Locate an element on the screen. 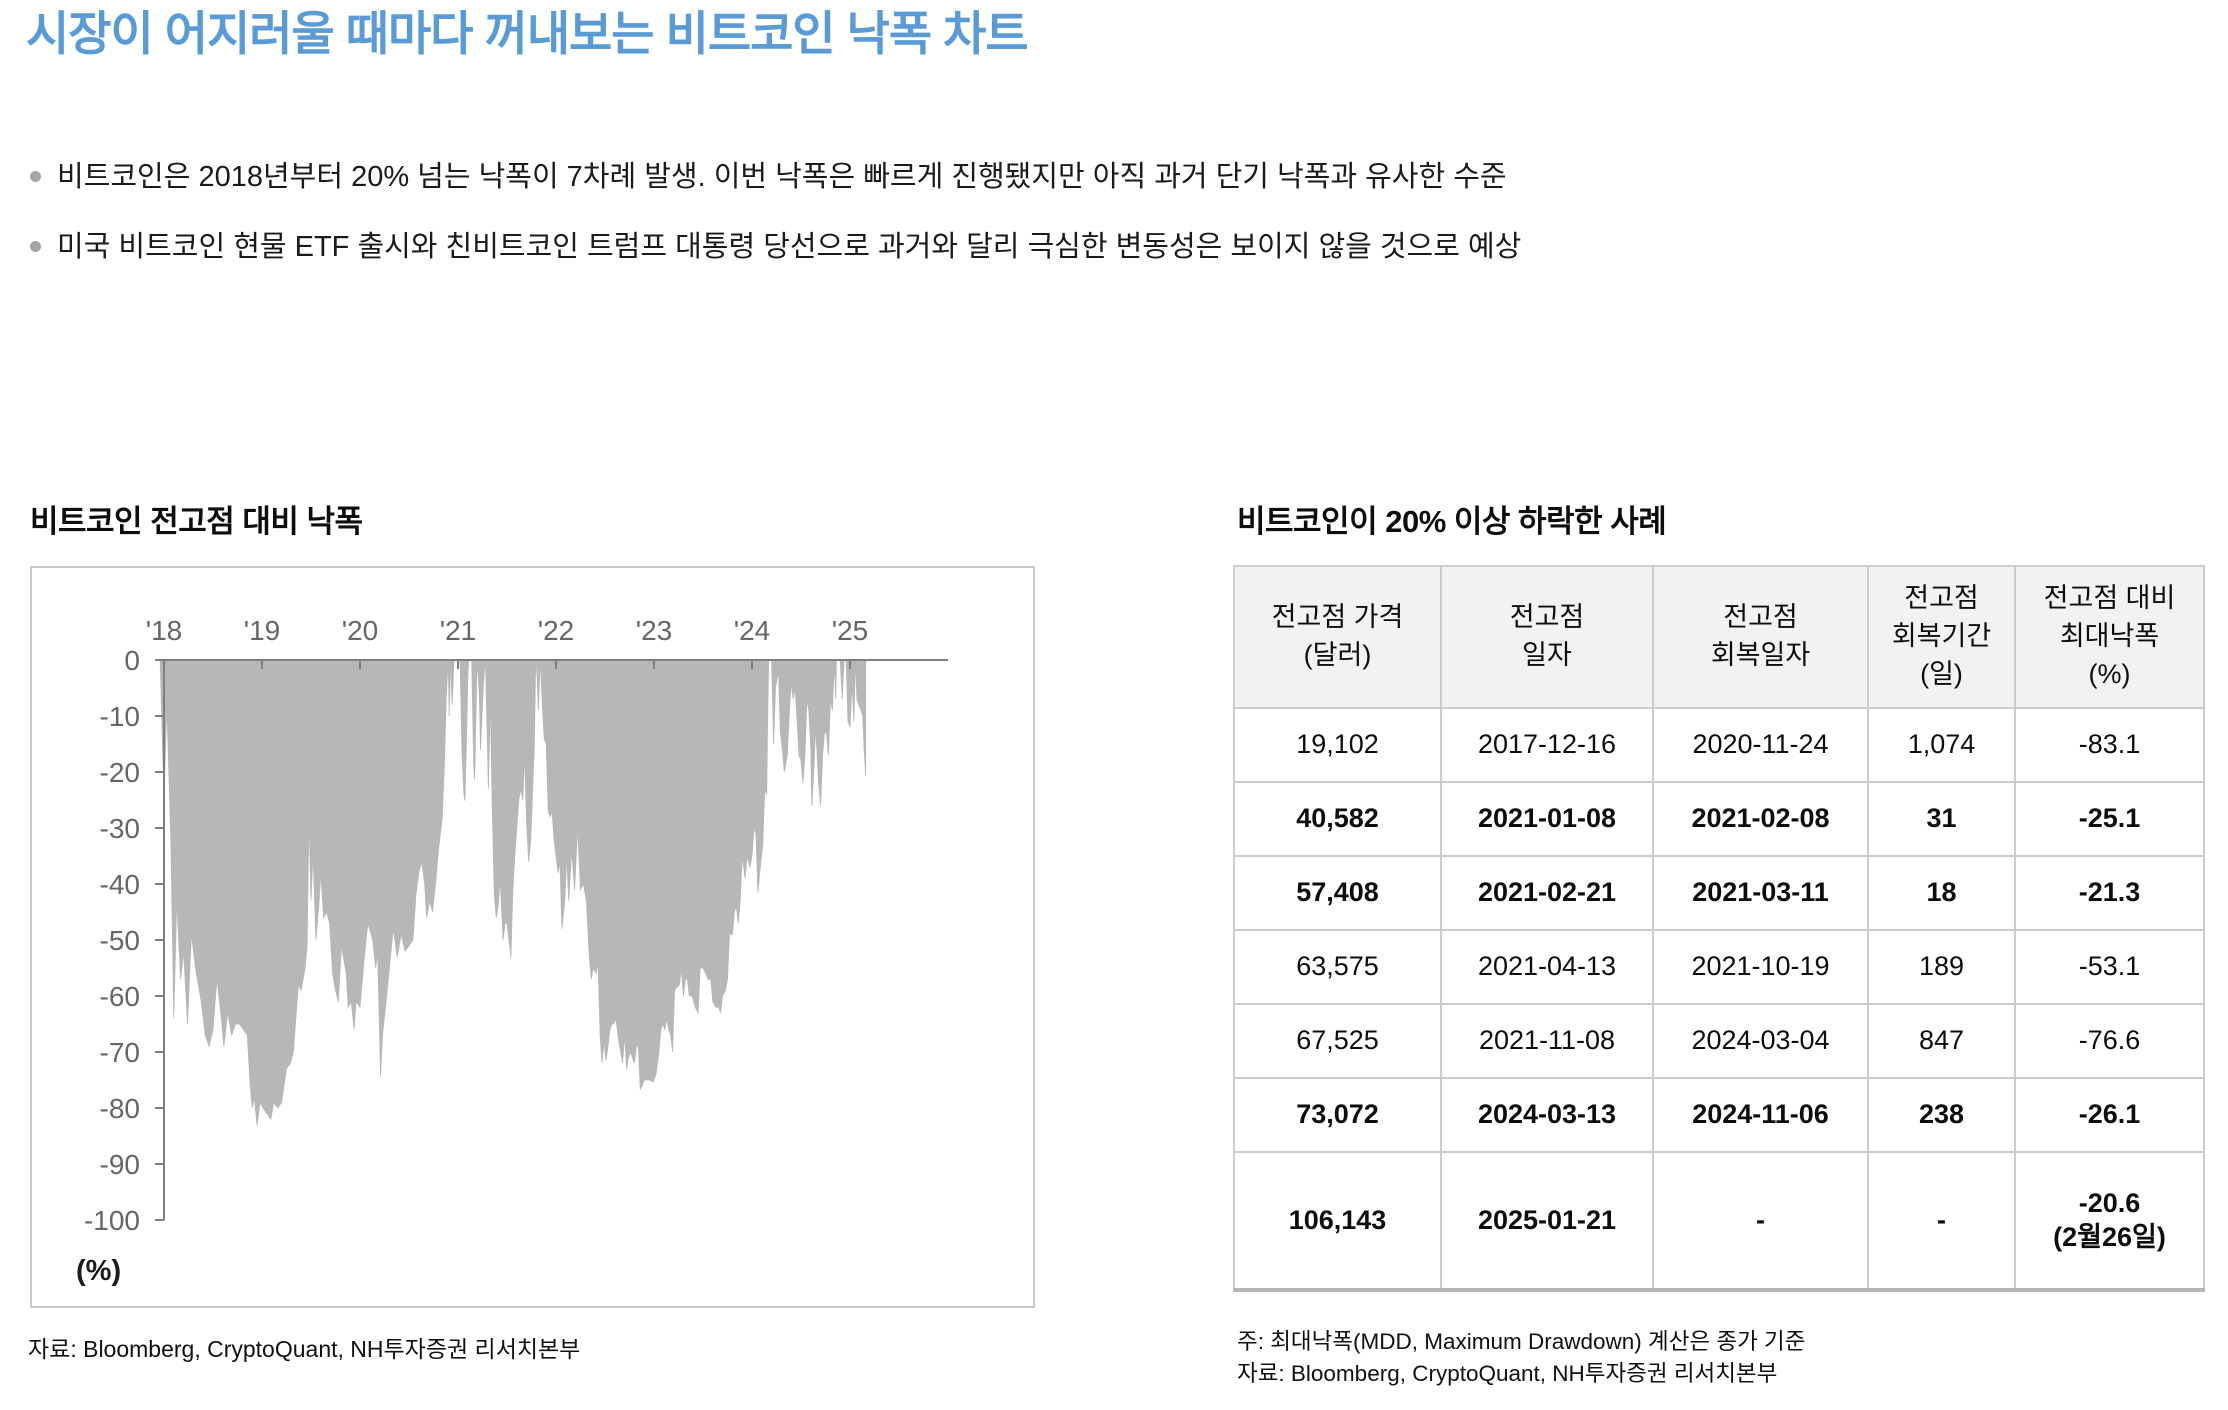 The width and height of the screenshot is (2228, 1410). y-axis-tick-label: 0 is located at coordinates (132, 660).